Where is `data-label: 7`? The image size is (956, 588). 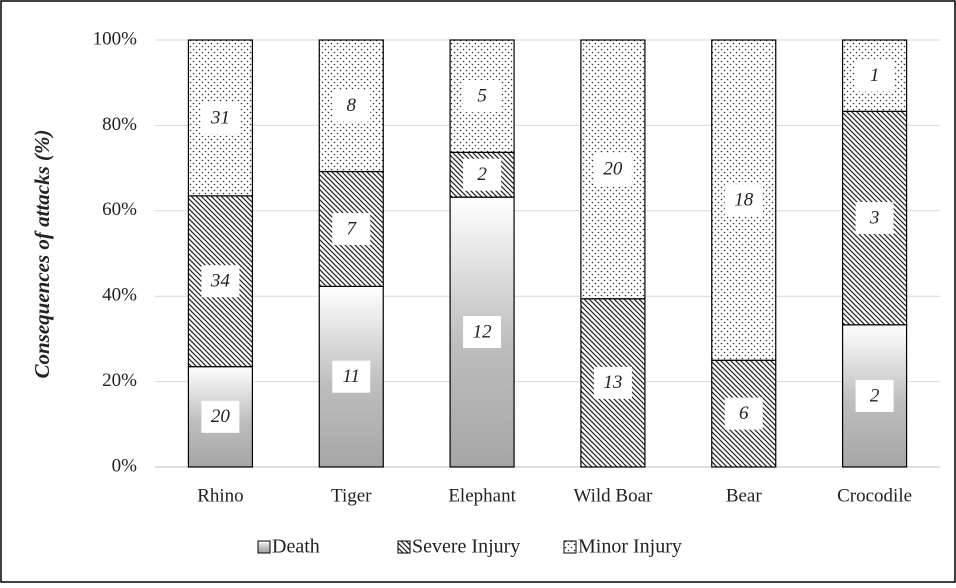
data-label: 7 is located at coordinates (352, 228).